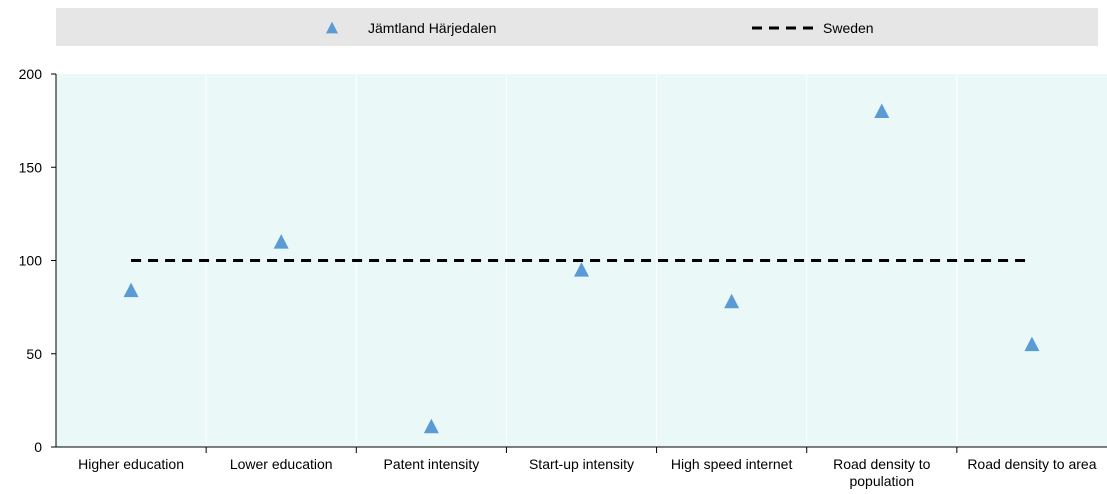  I want to click on x-category-label-line: Patent intensity, so click(431, 464).